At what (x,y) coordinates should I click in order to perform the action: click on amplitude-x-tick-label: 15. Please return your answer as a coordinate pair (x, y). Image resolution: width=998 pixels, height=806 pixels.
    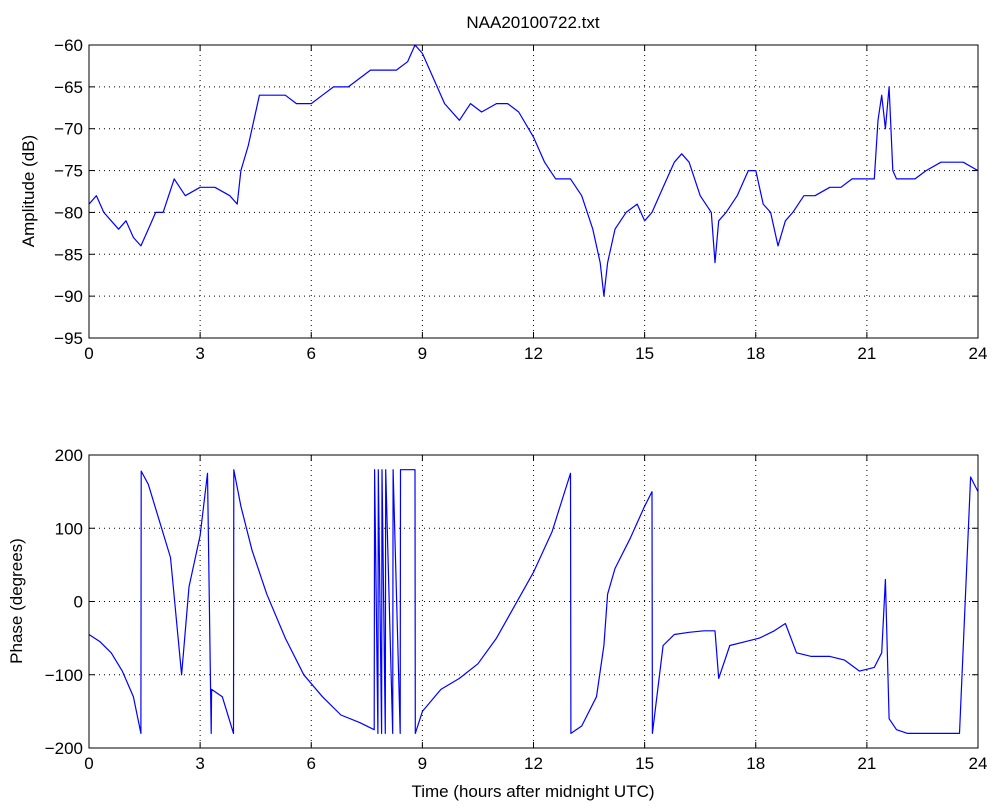
    Looking at the image, I should click on (644, 353).